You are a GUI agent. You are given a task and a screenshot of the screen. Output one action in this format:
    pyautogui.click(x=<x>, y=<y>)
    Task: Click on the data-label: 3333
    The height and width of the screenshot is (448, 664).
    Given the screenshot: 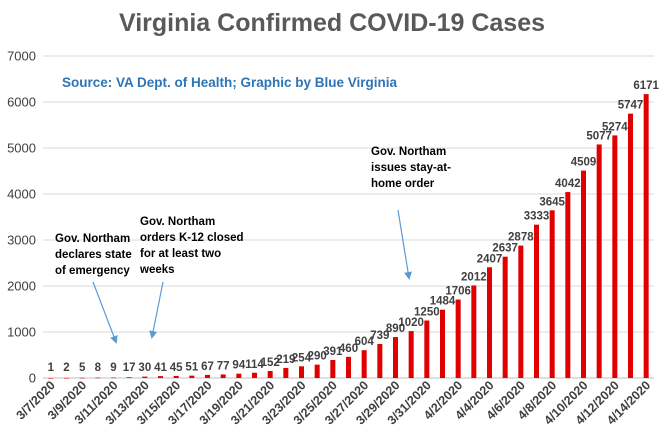 What is the action you would take?
    pyautogui.click(x=537, y=217)
    